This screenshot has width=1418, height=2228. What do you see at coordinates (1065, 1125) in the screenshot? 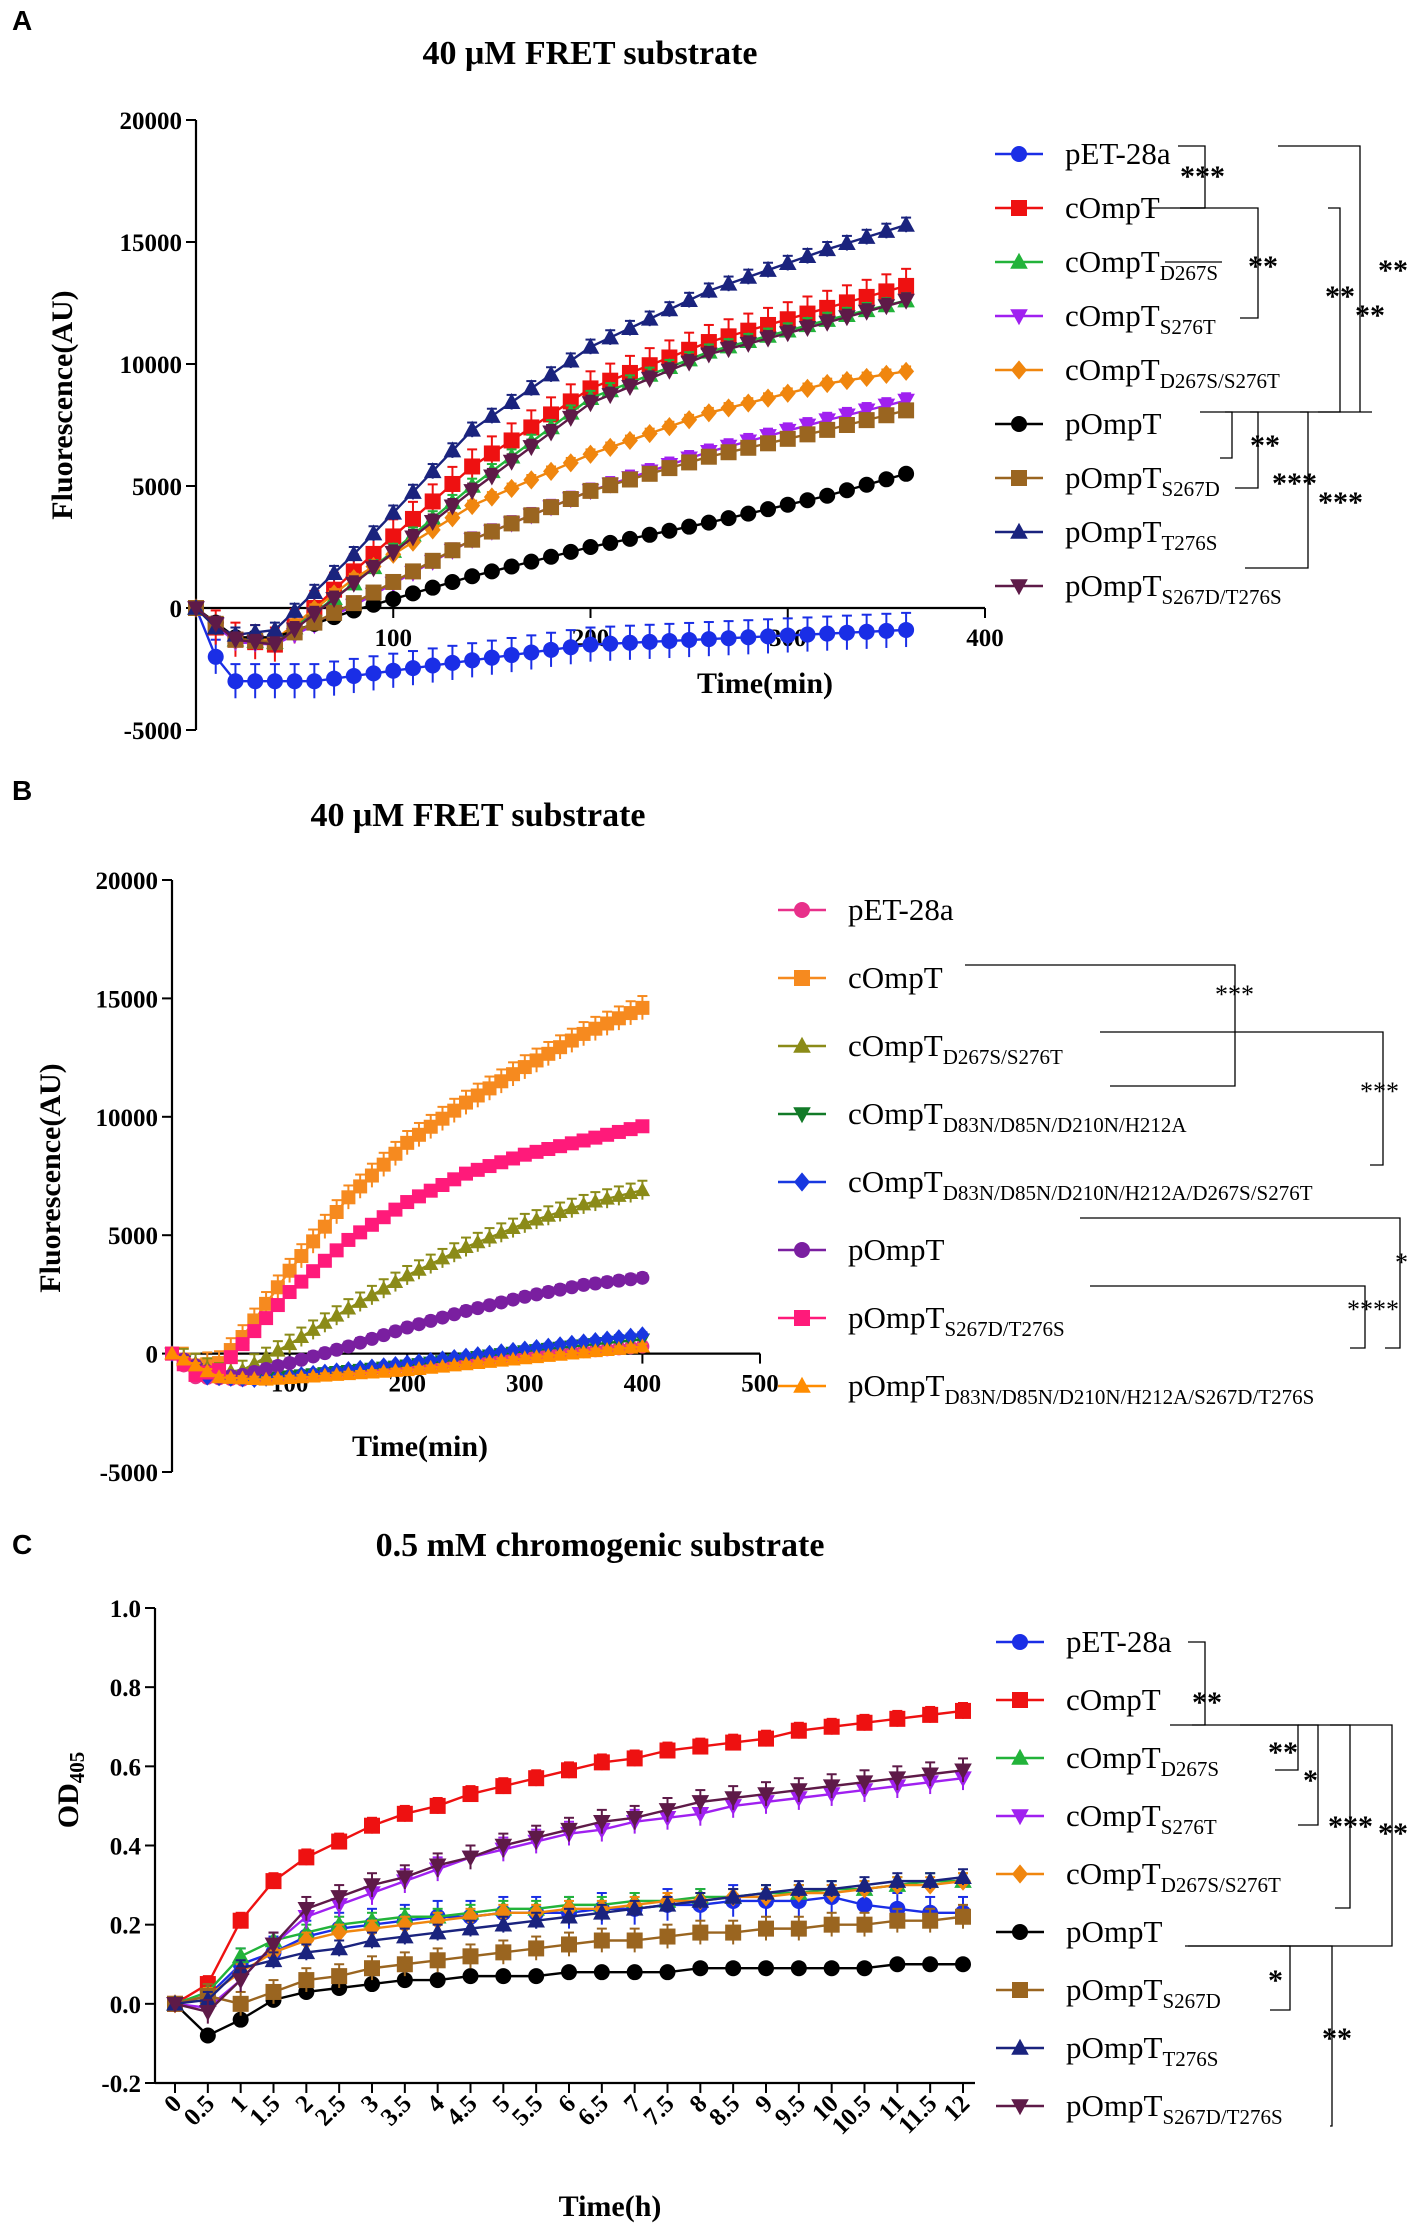
I see `panel-b-legend-label-subscript: D83N/D85N/D210N/H212A` at bounding box center [1065, 1125].